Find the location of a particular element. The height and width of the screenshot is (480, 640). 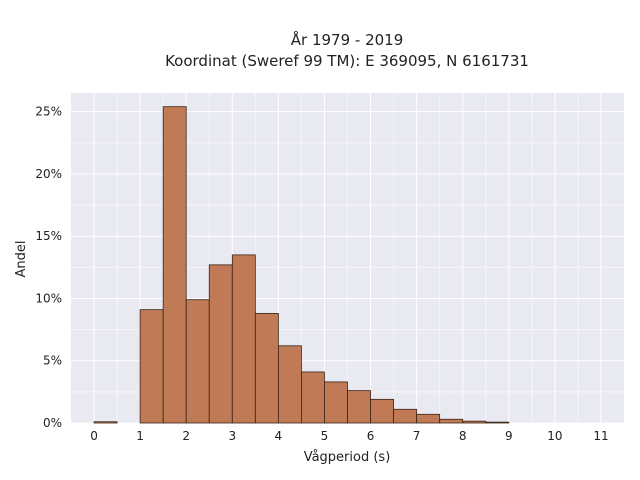

y-tick-label: 25% is located at coordinates (48, 112).